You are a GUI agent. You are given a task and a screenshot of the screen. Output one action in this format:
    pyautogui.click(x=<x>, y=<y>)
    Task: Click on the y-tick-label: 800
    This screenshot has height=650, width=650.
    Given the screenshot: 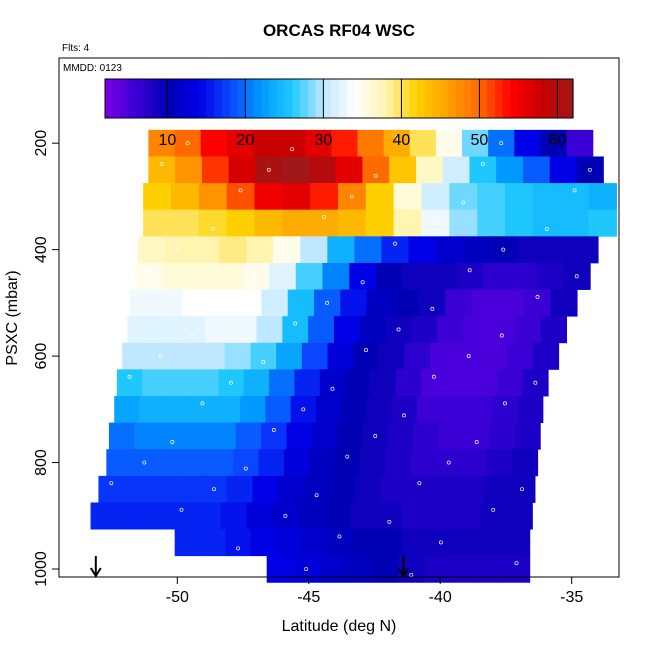 What is the action you would take?
    pyautogui.click(x=41, y=462)
    